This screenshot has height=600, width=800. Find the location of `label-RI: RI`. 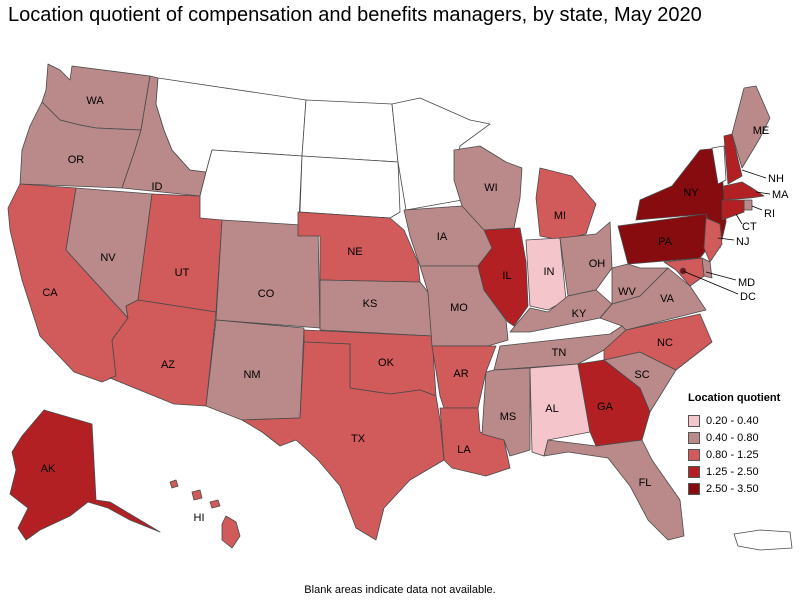

label-RI: RI is located at coordinates (769, 214).